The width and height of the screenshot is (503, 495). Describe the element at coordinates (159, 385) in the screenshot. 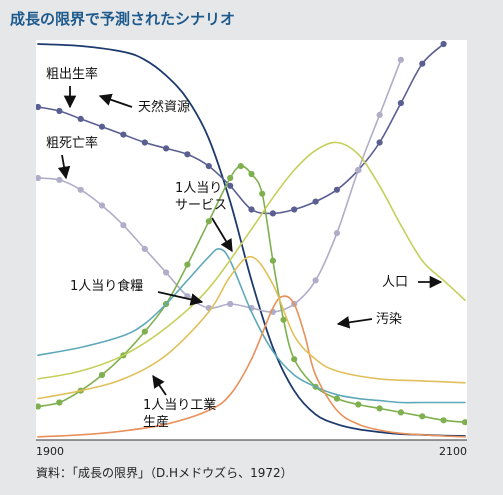

I see `annotation-arrow-industry` at that location.